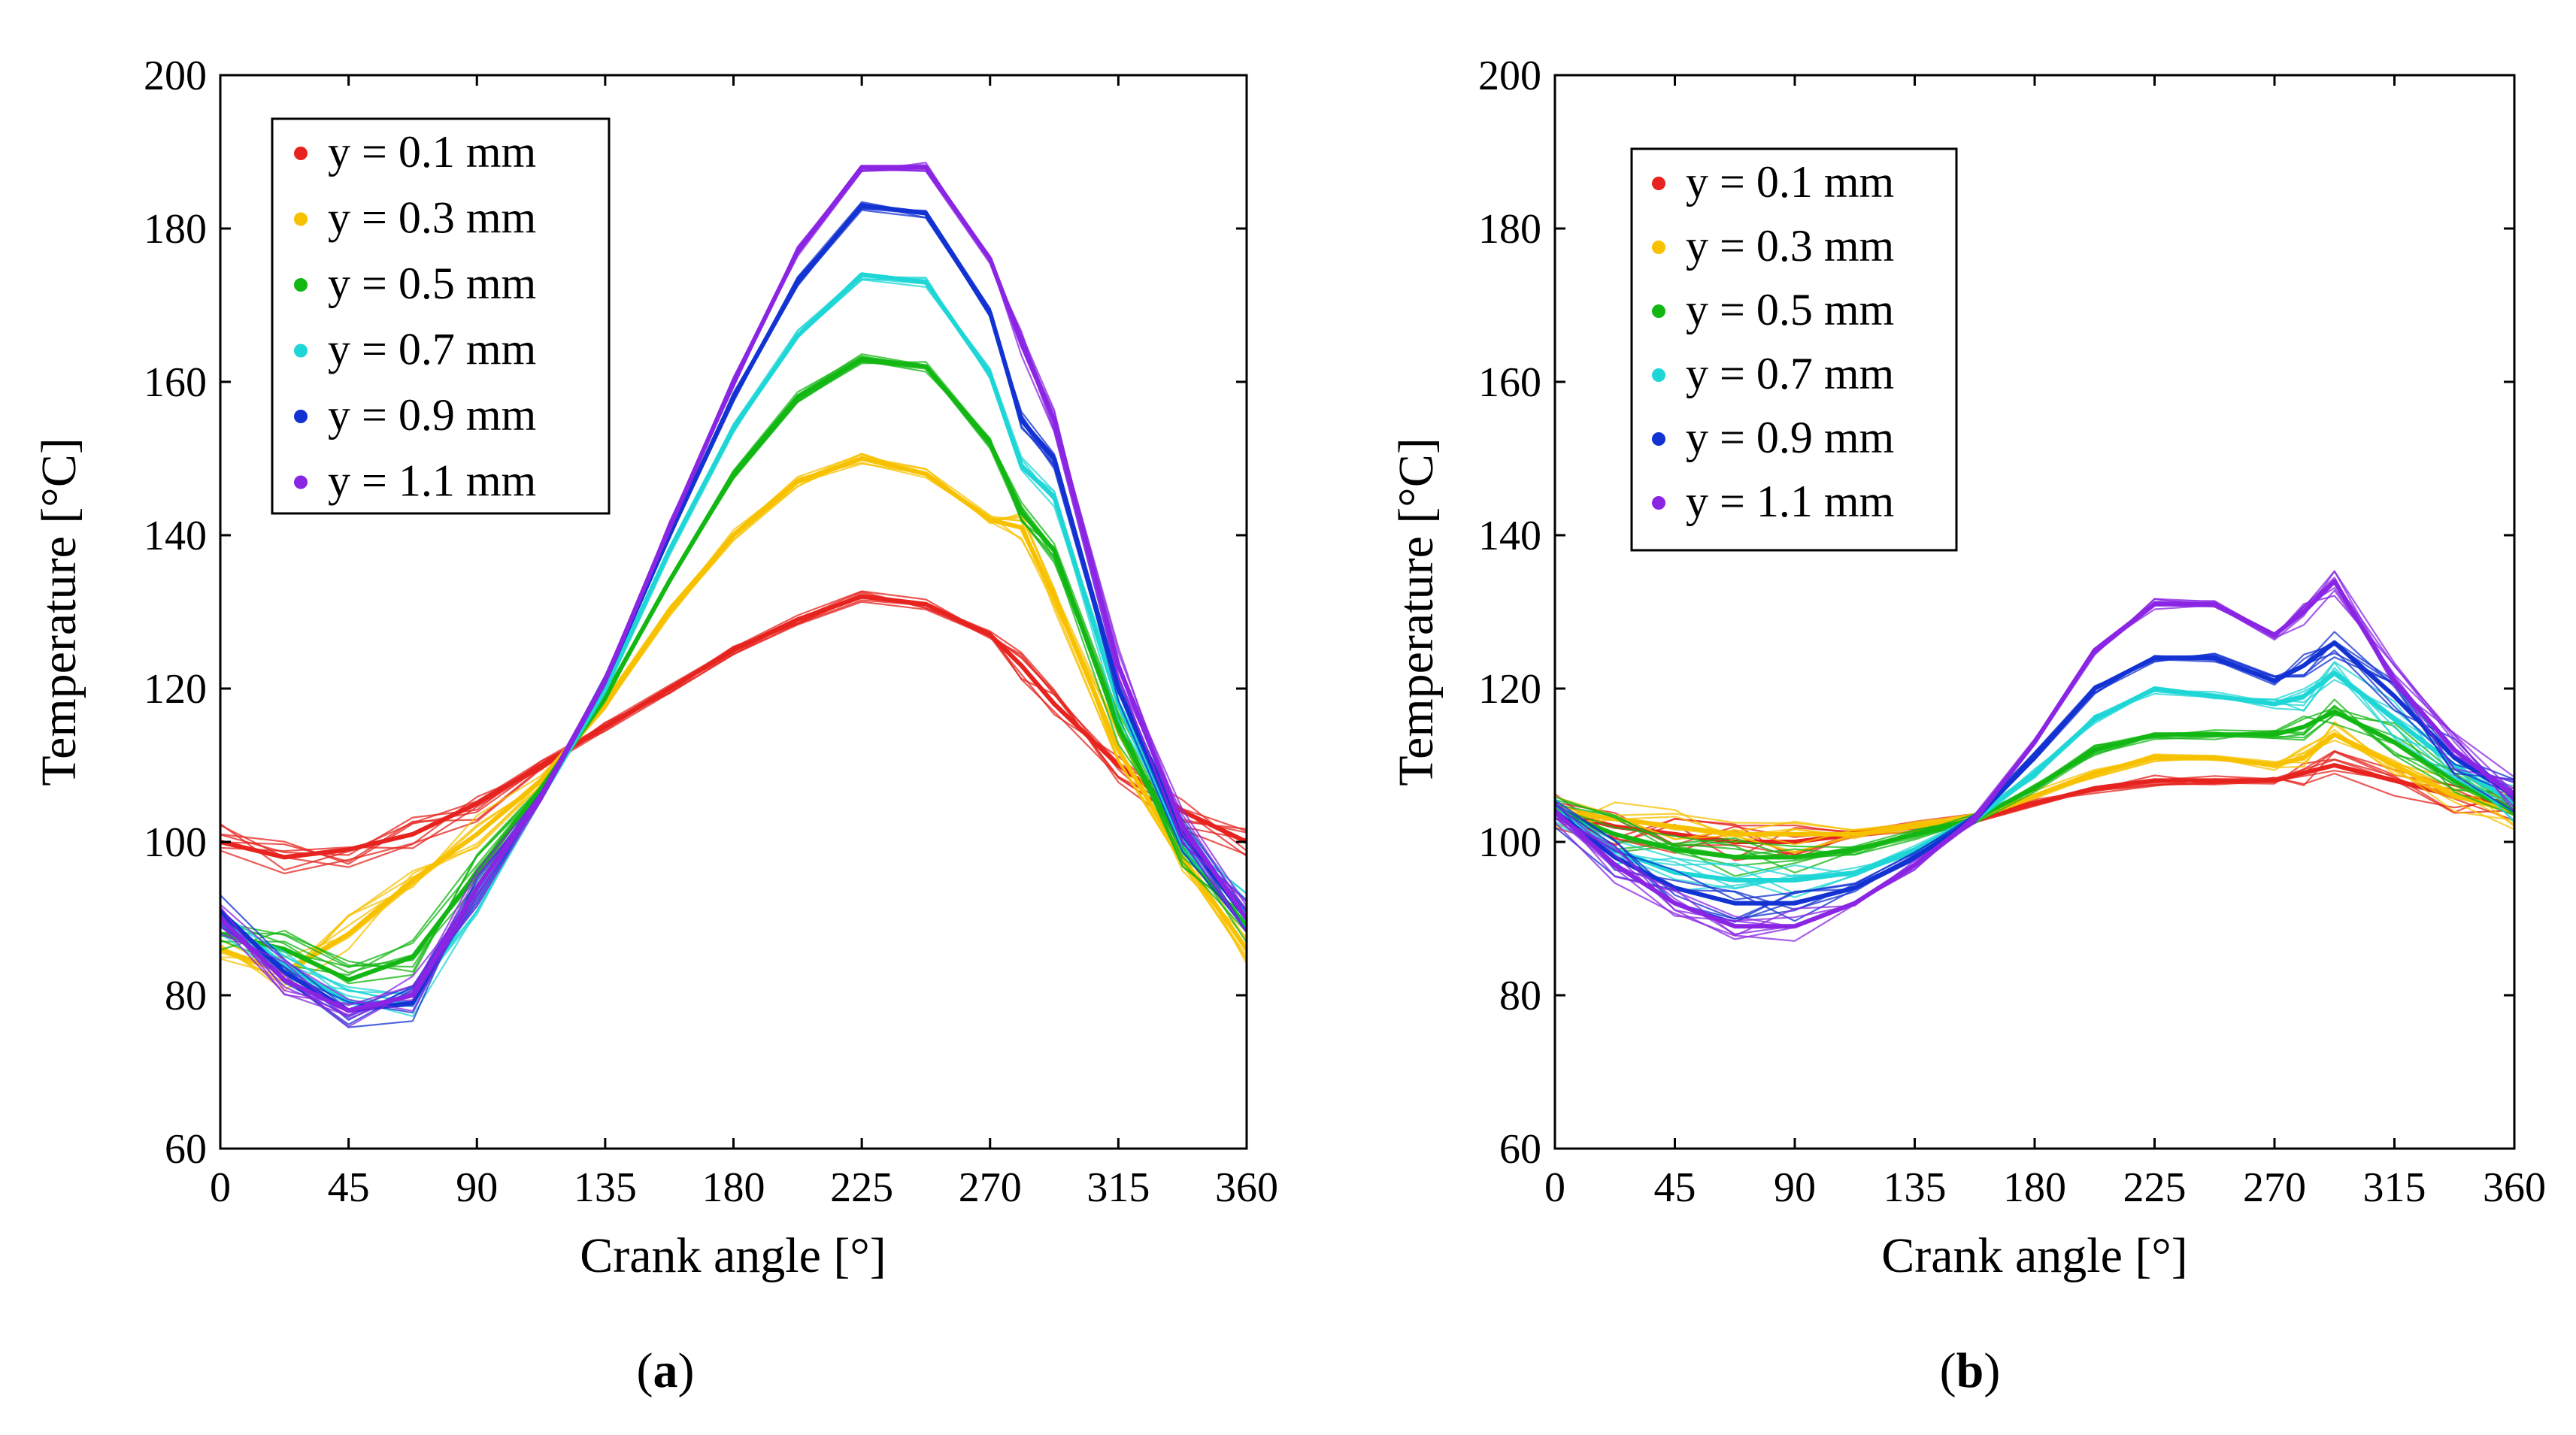  I want to click on x-tick-label: 225, so click(2155, 1188).